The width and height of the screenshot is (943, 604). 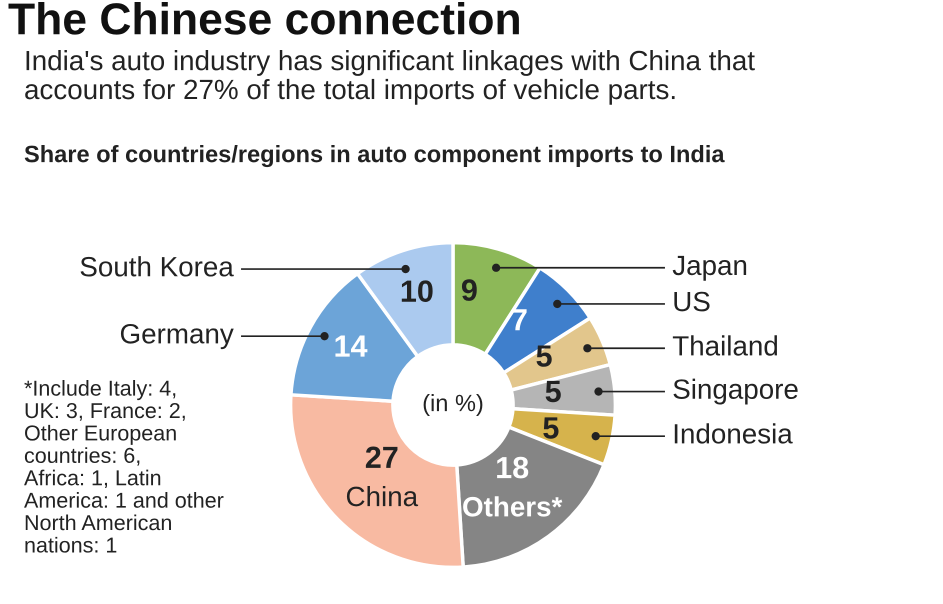 What do you see at coordinates (469, 290) in the screenshot?
I see `data-label: 9` at bounding box center [469, 290].